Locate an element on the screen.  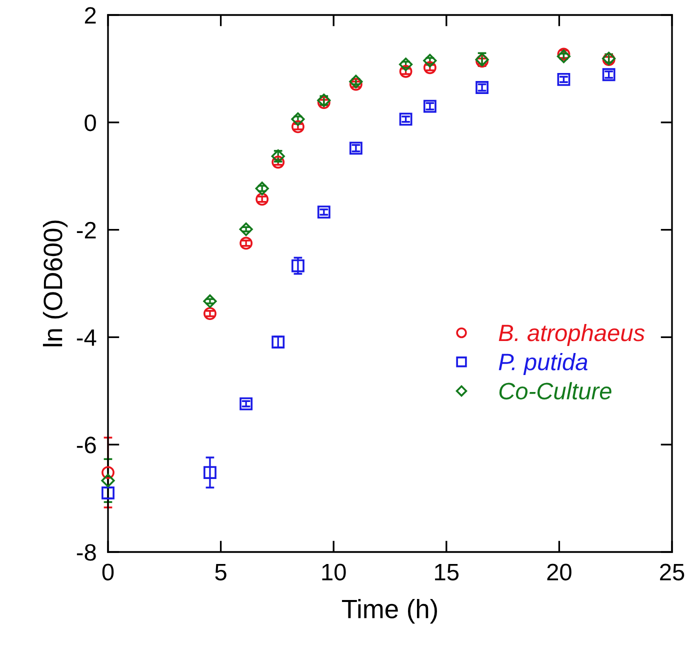
y-tick-label: -4 is located at coordinates (86, 338).